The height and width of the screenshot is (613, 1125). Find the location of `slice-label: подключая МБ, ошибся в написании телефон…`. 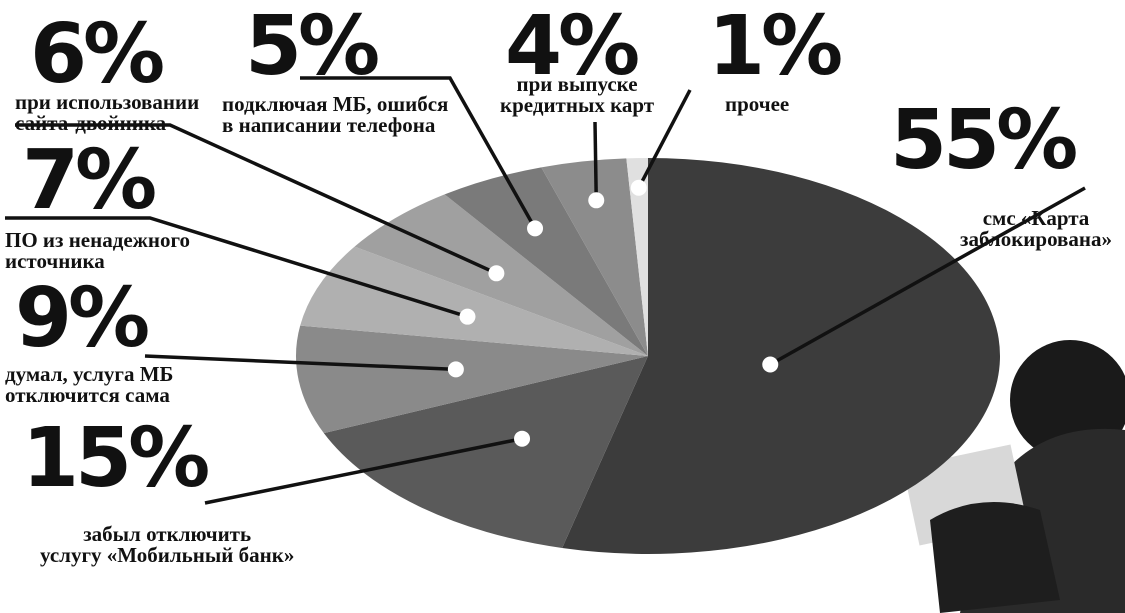

slice-label: подключая МБ, ошибся в написании телефон… is located at coordinates (335, 114).